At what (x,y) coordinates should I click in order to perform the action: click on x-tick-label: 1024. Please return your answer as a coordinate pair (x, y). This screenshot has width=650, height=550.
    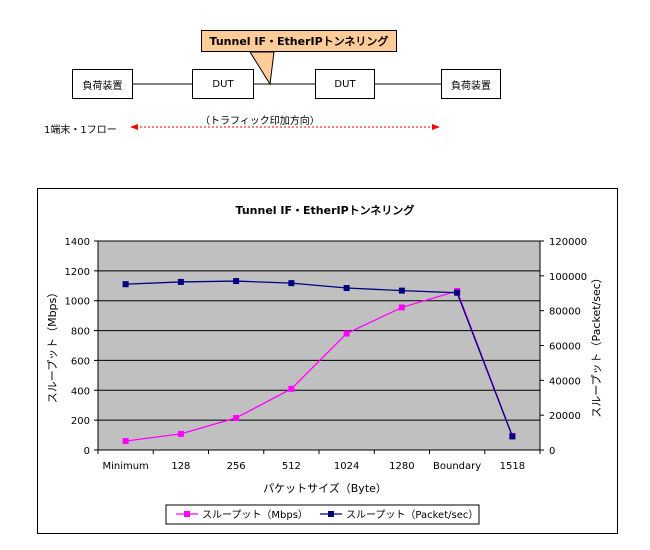
    Looking at the image, I should click on (346, 466).